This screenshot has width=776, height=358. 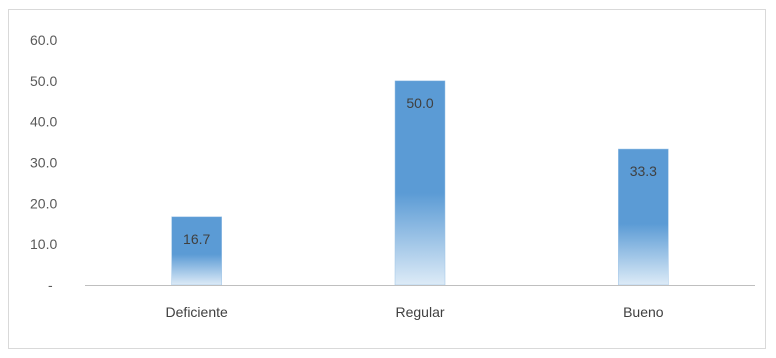 I want to click on x-axis: Deficiente Regular Bueno, so click(x=415, y=312).